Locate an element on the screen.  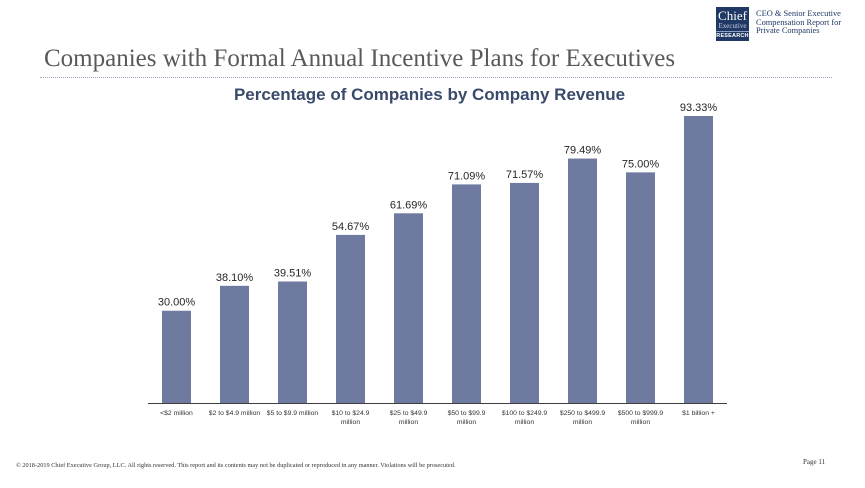
data-label: 61.69% is located at coordinates (409, 205).